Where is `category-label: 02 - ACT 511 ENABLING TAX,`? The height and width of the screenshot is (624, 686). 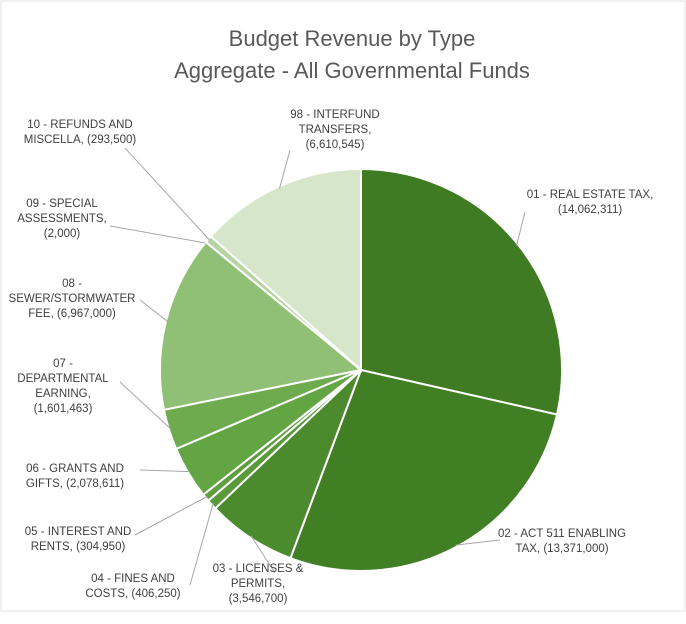 category-label: 02 - ACT 511 ENABLING TAX, is located at coordinates (562, 541).